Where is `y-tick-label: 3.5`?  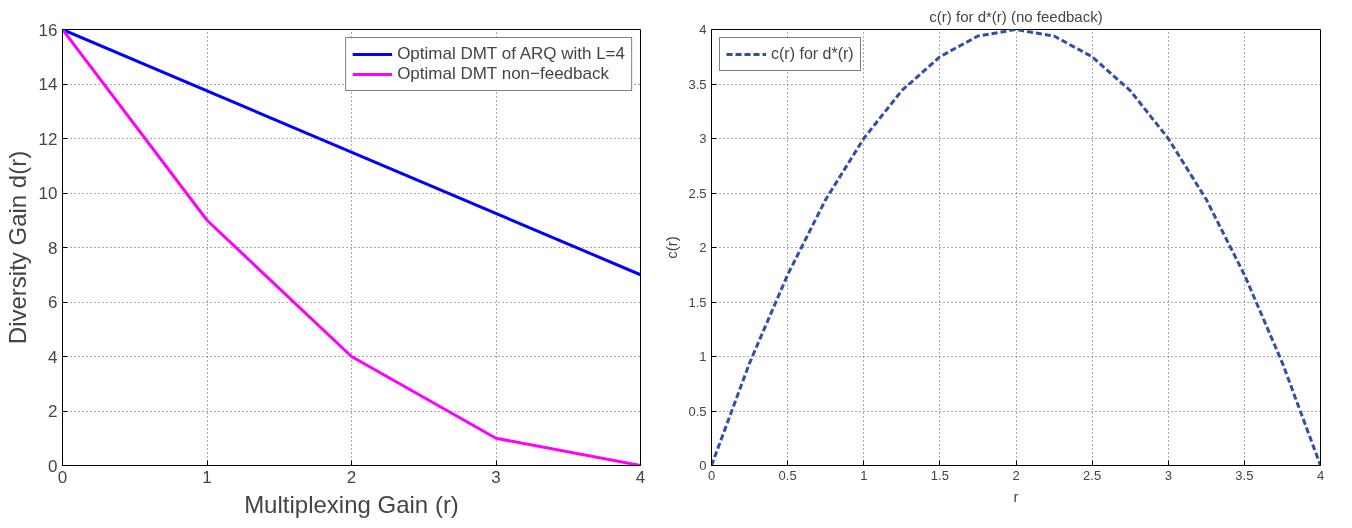 y-tick-label: 3.5 is located at coordinates (697, 84).